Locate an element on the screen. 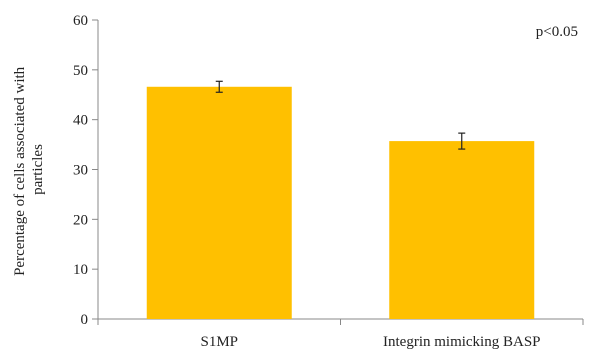 The width and height of the screenshot is (593, 358). y-tick-label: 50 is located at coordinates (80, 71).